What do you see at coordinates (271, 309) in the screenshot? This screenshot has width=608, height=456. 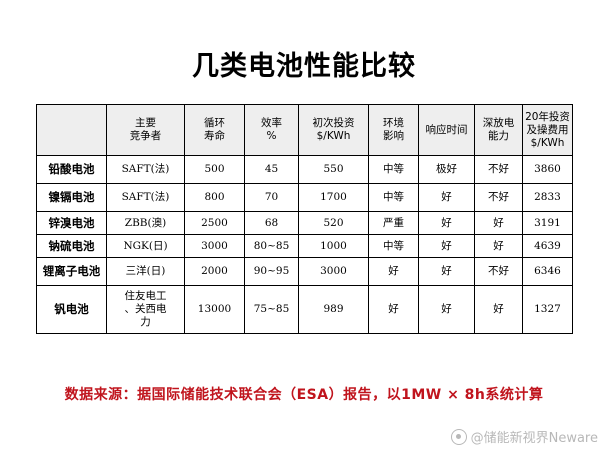 I see `table-cell-efficiency: 75~85` at bounding box center [271, 309].